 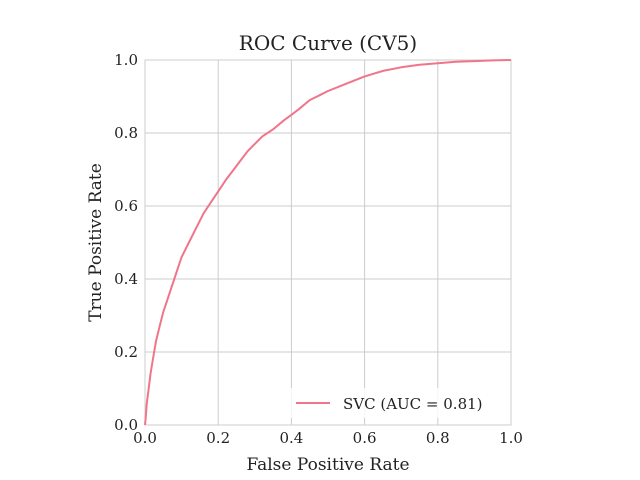 I want to click on y-tick-label: 1.0, so click(x=126, y=60).